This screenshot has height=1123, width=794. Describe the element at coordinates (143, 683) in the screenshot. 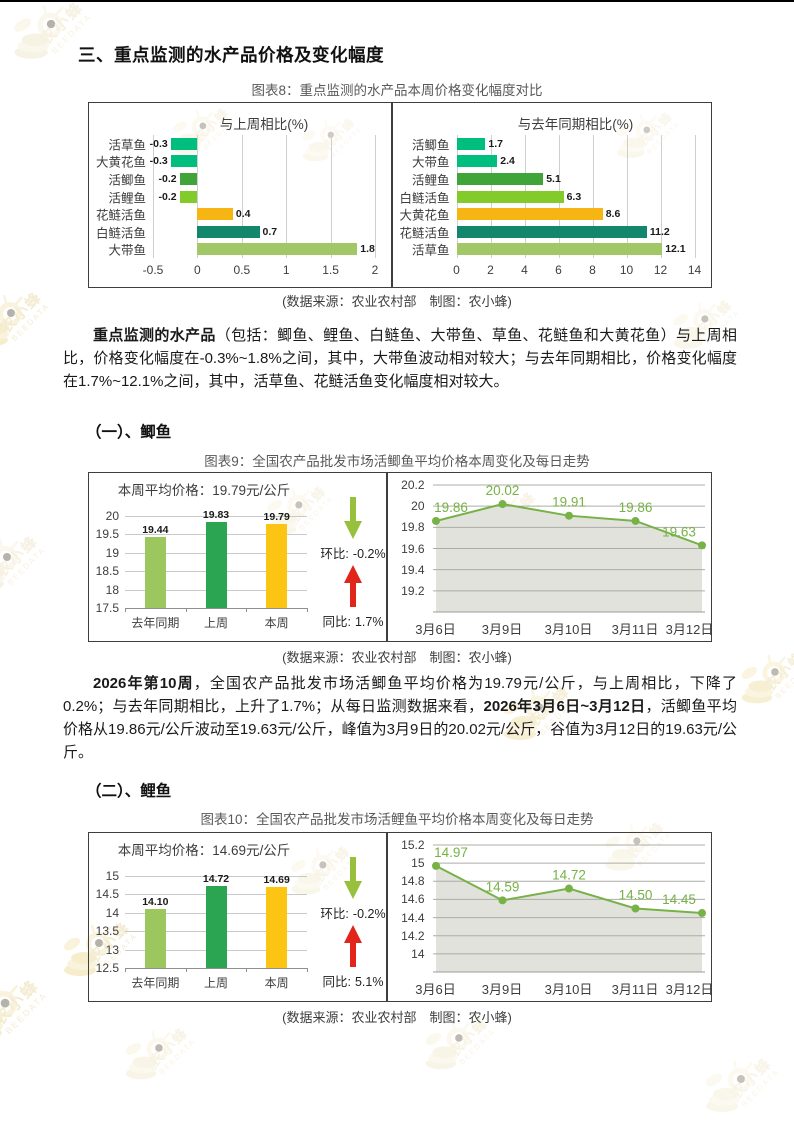

I see `paragraph-crucian-week: 2026年第10周` at that location.